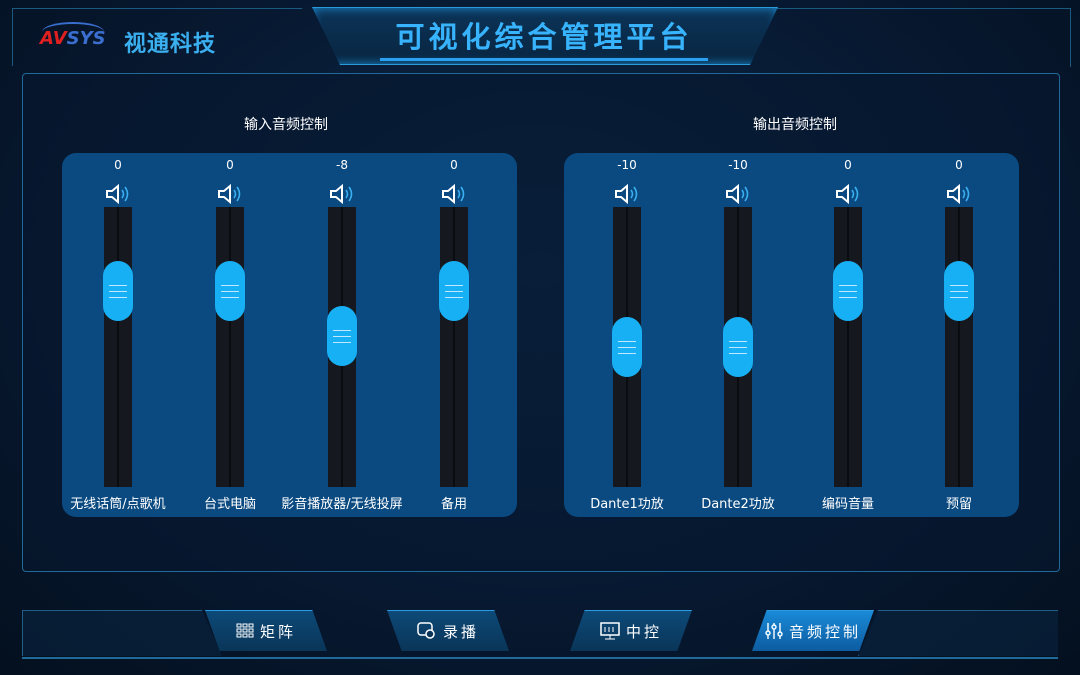 The image size is (1080, 675). What do you see at coordinates (847, 504) in the screenshot?
I see `channel-label: 编码音量` at bounding box center [847, 504].